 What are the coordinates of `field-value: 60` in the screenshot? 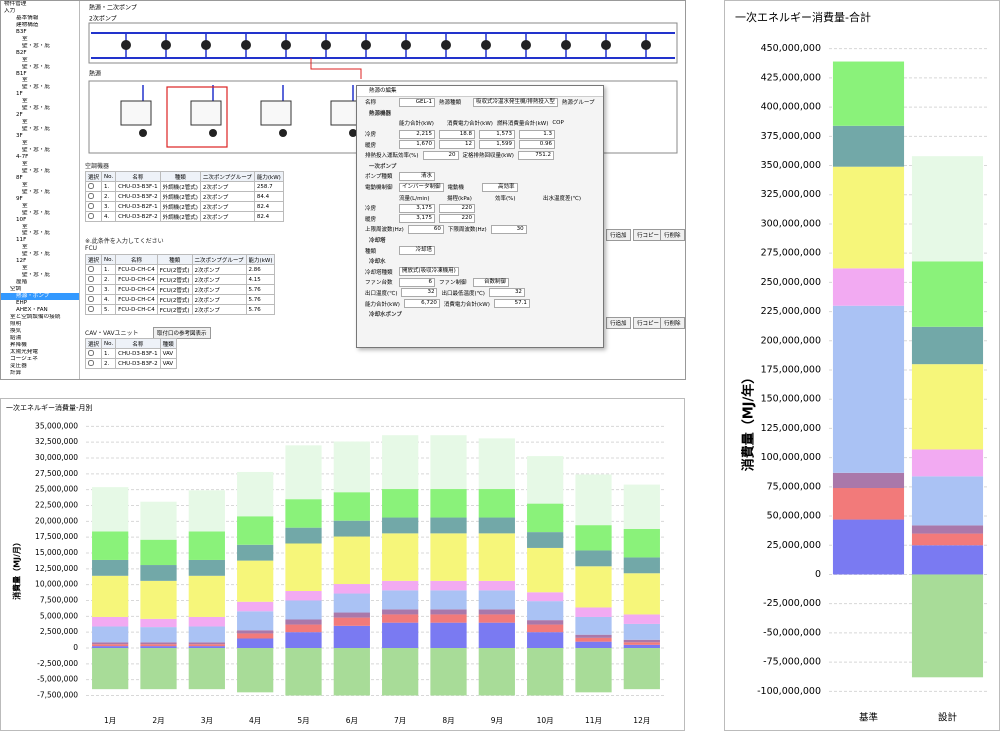 It's located at (425, 229).